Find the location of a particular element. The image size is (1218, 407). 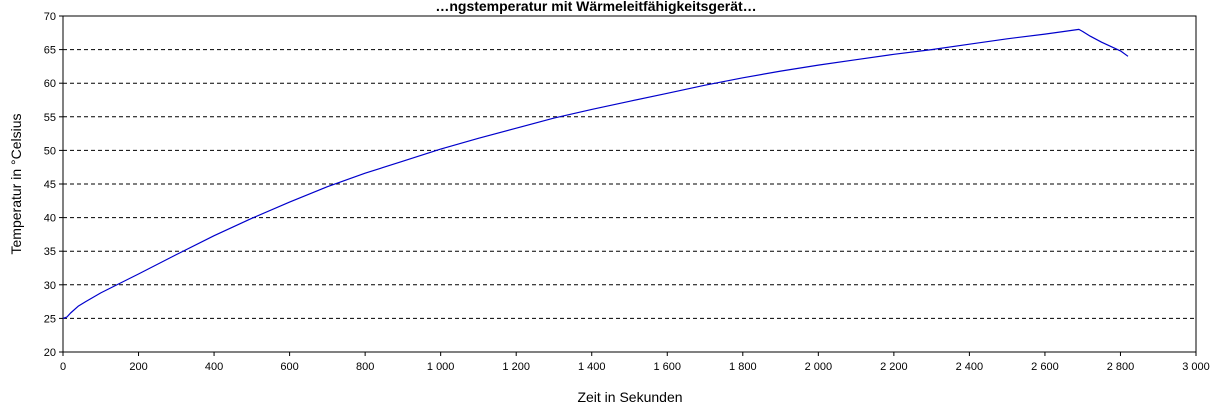

x-tick-label: 200 is located at coordinates (138, 367).